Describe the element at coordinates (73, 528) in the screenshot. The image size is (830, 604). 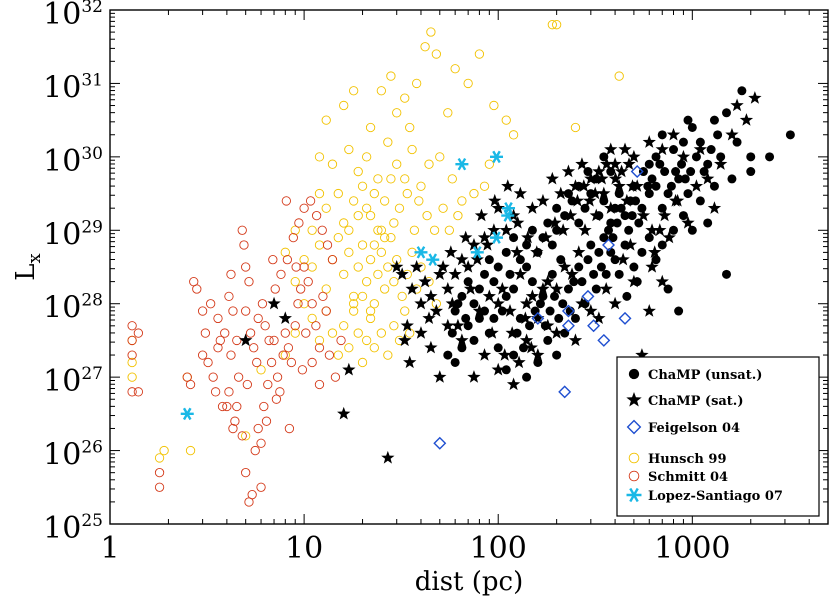
I see `y-tick-label: 1025` at that location.